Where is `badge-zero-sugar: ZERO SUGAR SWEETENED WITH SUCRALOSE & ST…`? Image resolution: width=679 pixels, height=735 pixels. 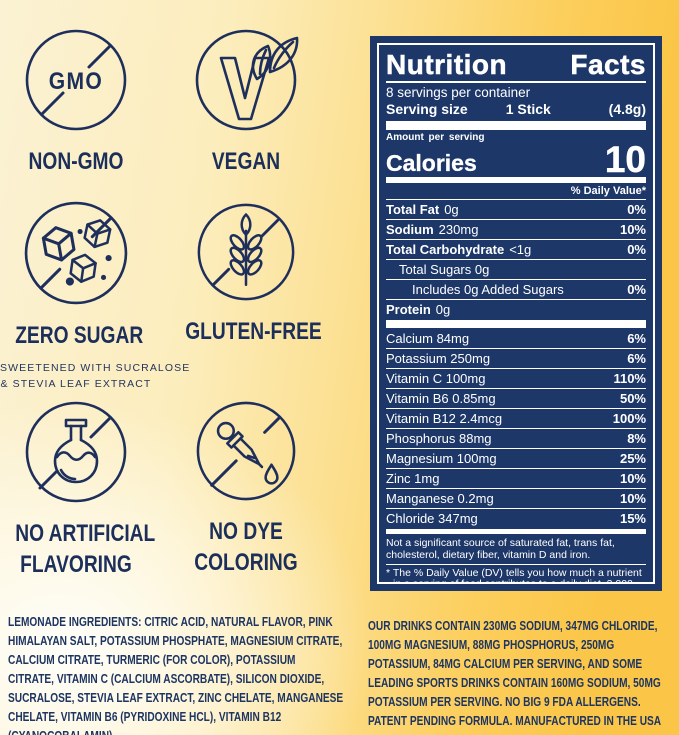 badge-zero-sugar: ZERO SUGAR SWEETENED WITH SUCRALOSE & ST… is located at coordinates (95, 296).